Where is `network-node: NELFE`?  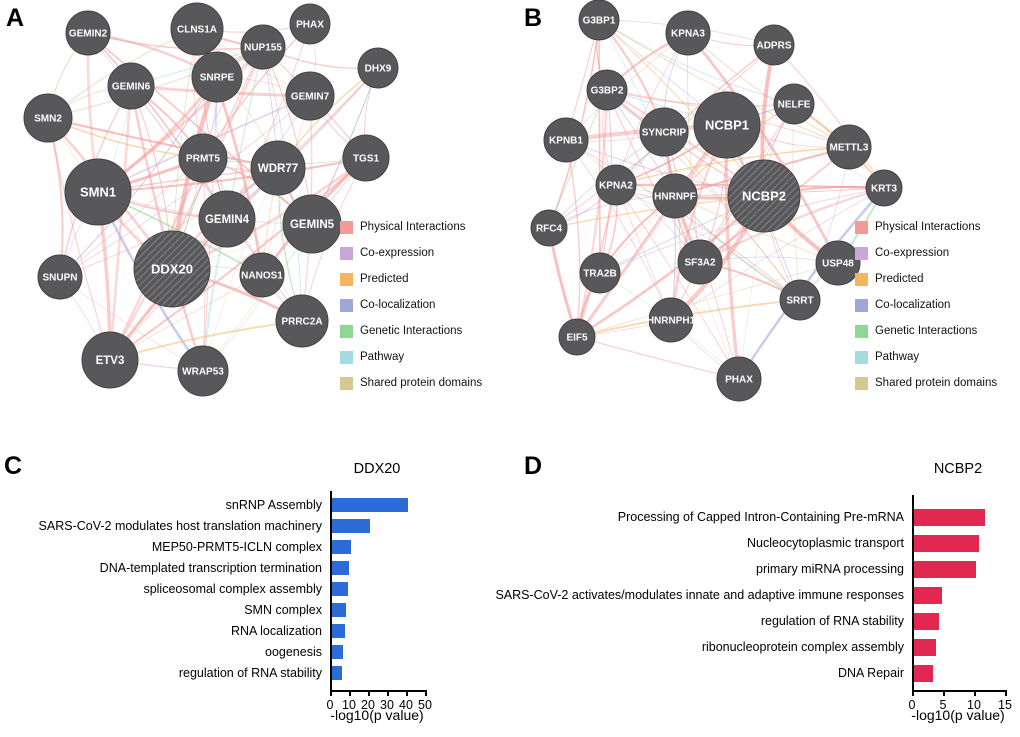
network-node: NELFE is located at coordinates (794, 104).